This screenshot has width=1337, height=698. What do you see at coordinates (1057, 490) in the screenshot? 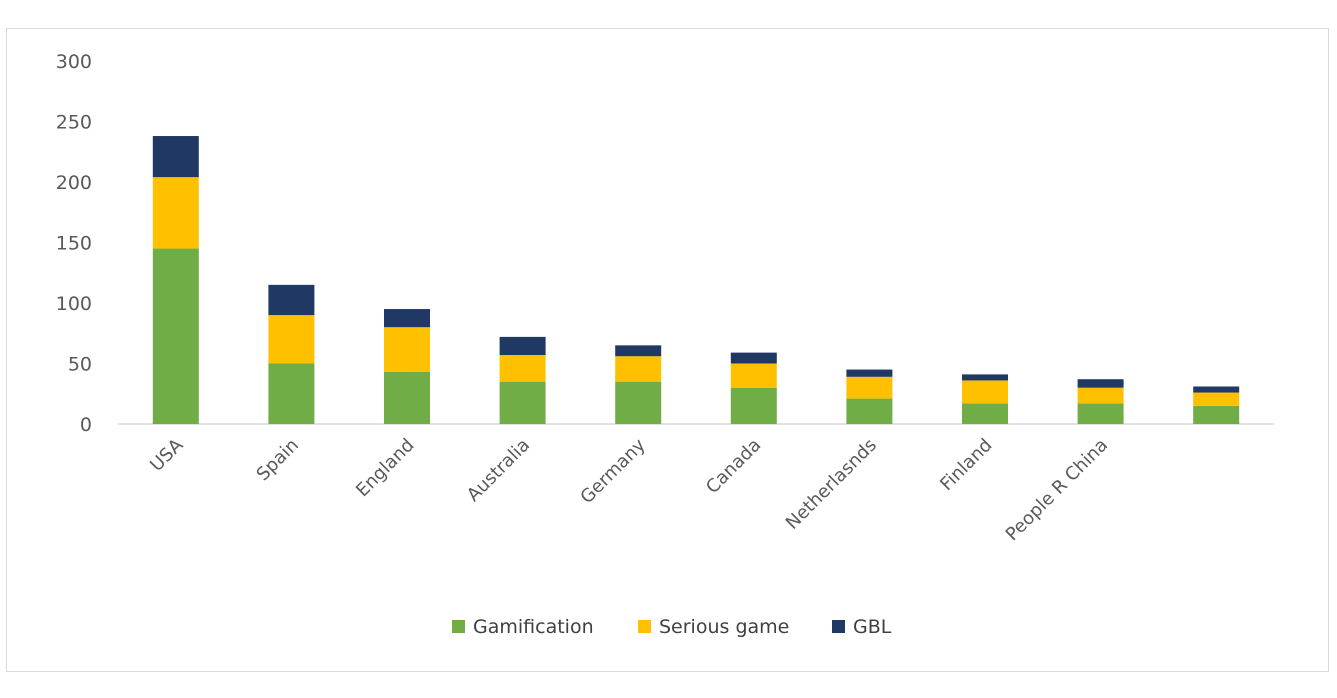
I see `x-category-label: People R China` at bounding box center [1057, 490].